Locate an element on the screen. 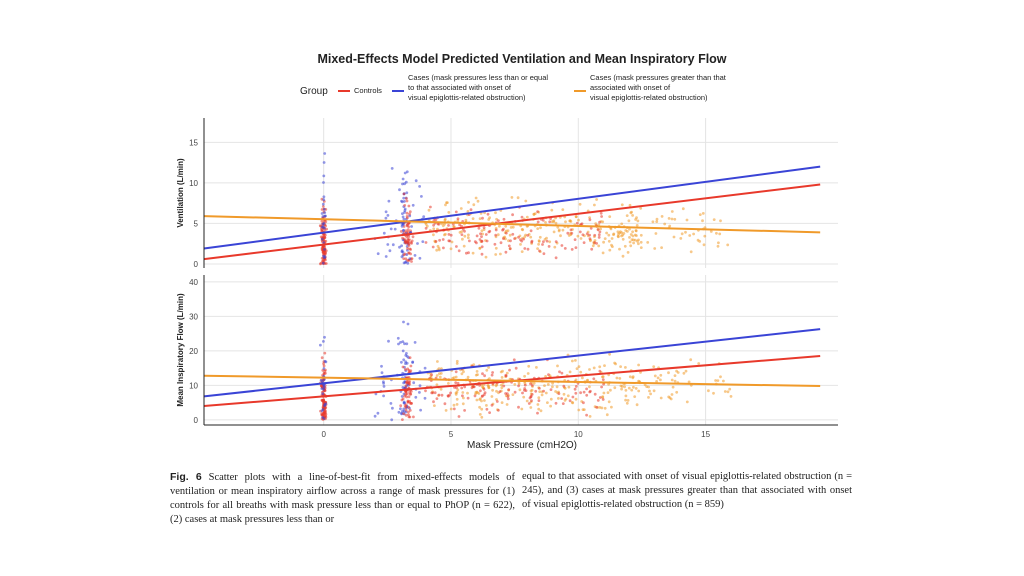 This screenshot has width=1024, height=576. fit-line is located at coordinates (512, 224).